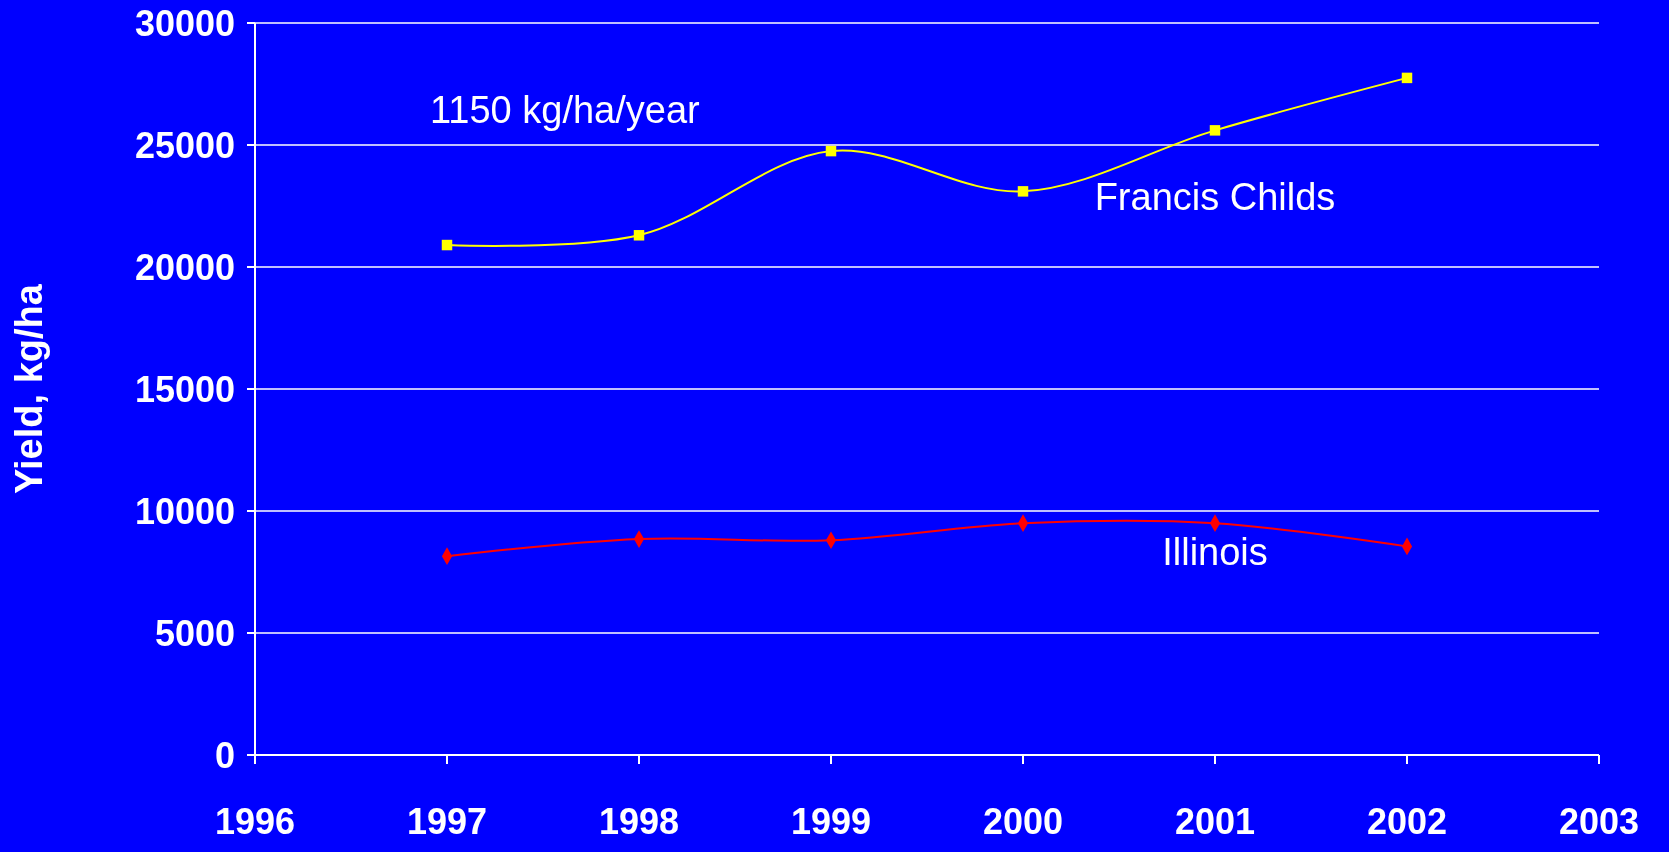 The width and height of the screenshot is (1669, 852). Describe the element at coordinates (1599, 821) in the screenshot. I see `x-tick-label: 2003` at that location.